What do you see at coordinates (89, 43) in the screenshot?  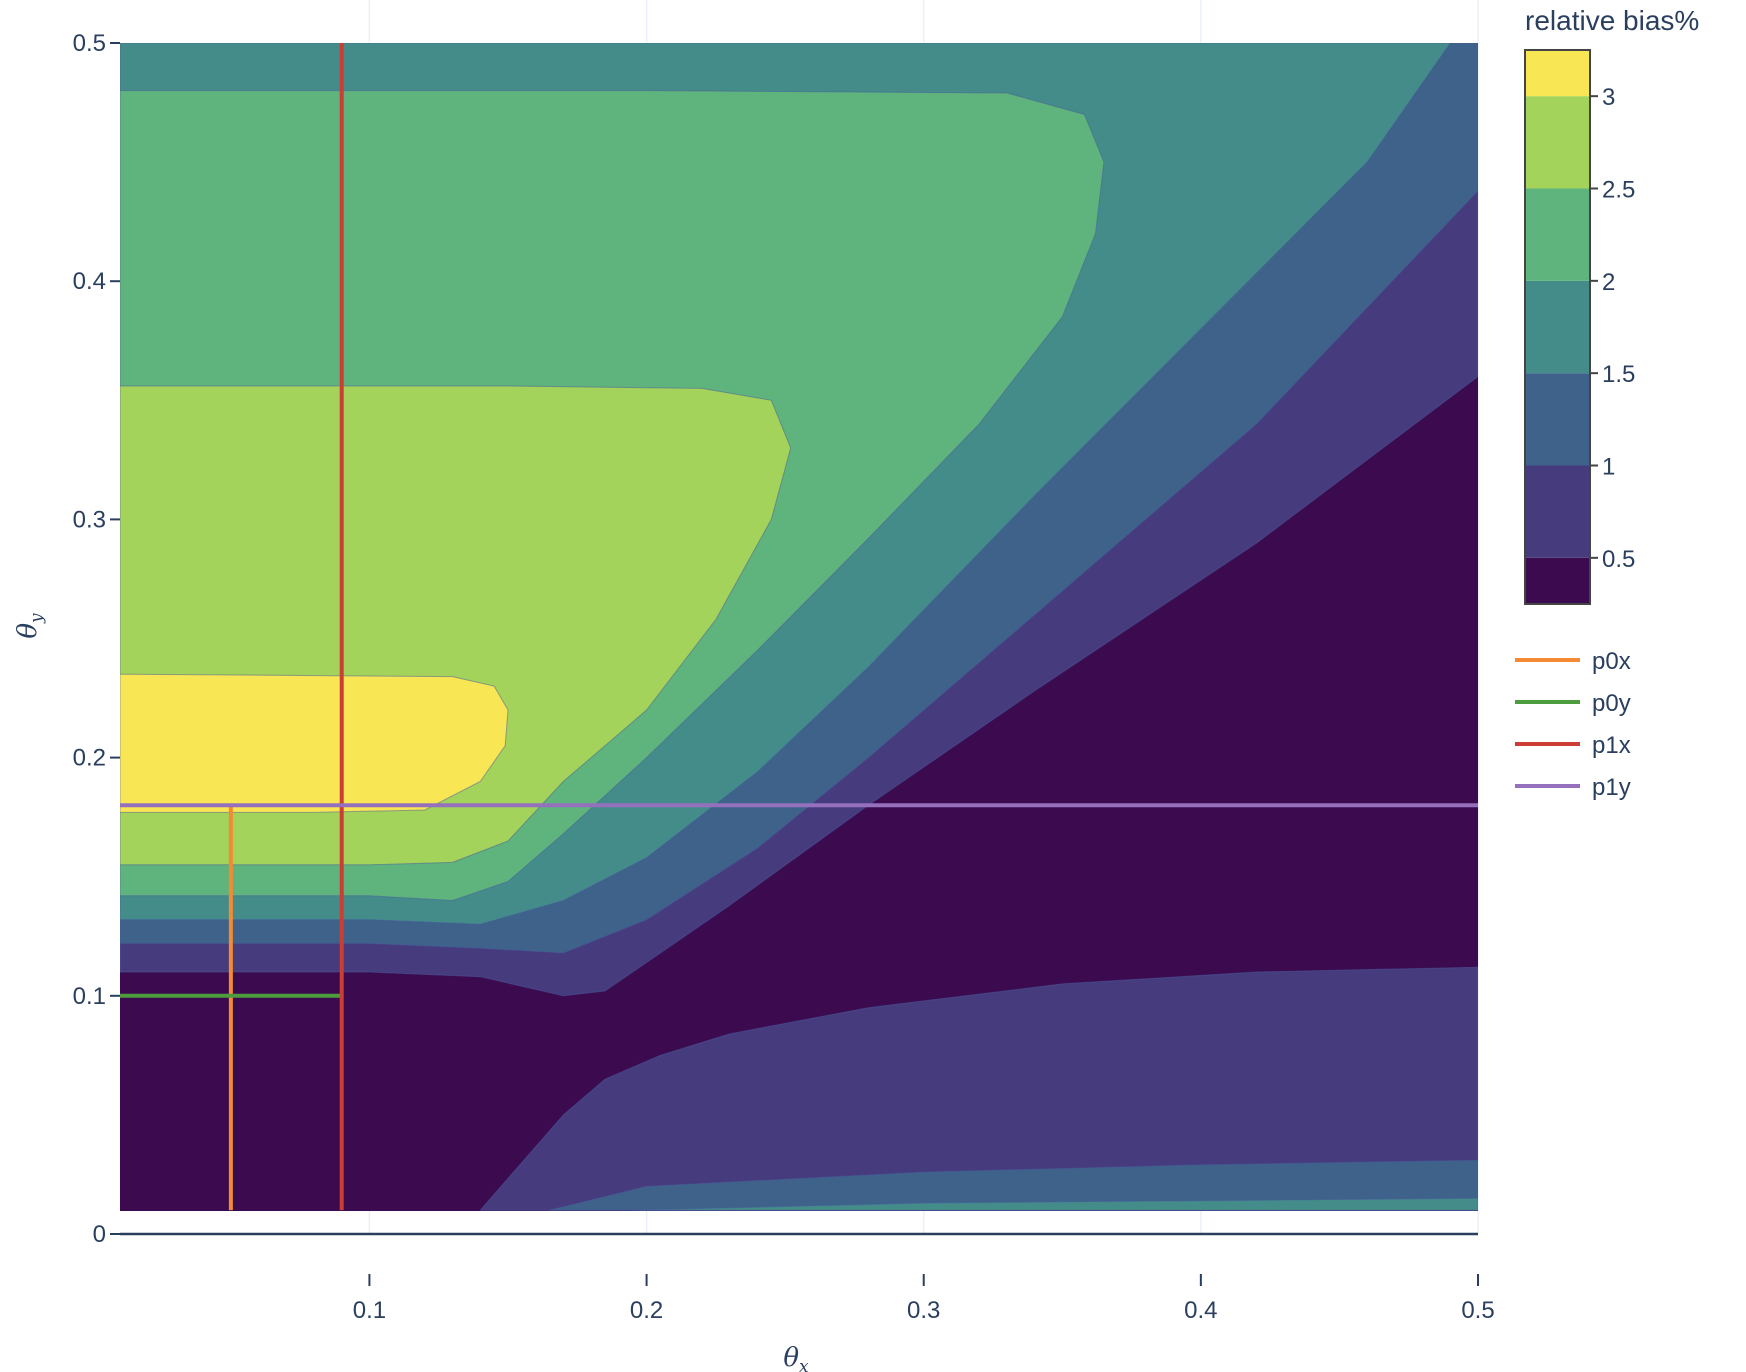 I see `y-tick-label: 0.5` at bounding box center [89, 43].